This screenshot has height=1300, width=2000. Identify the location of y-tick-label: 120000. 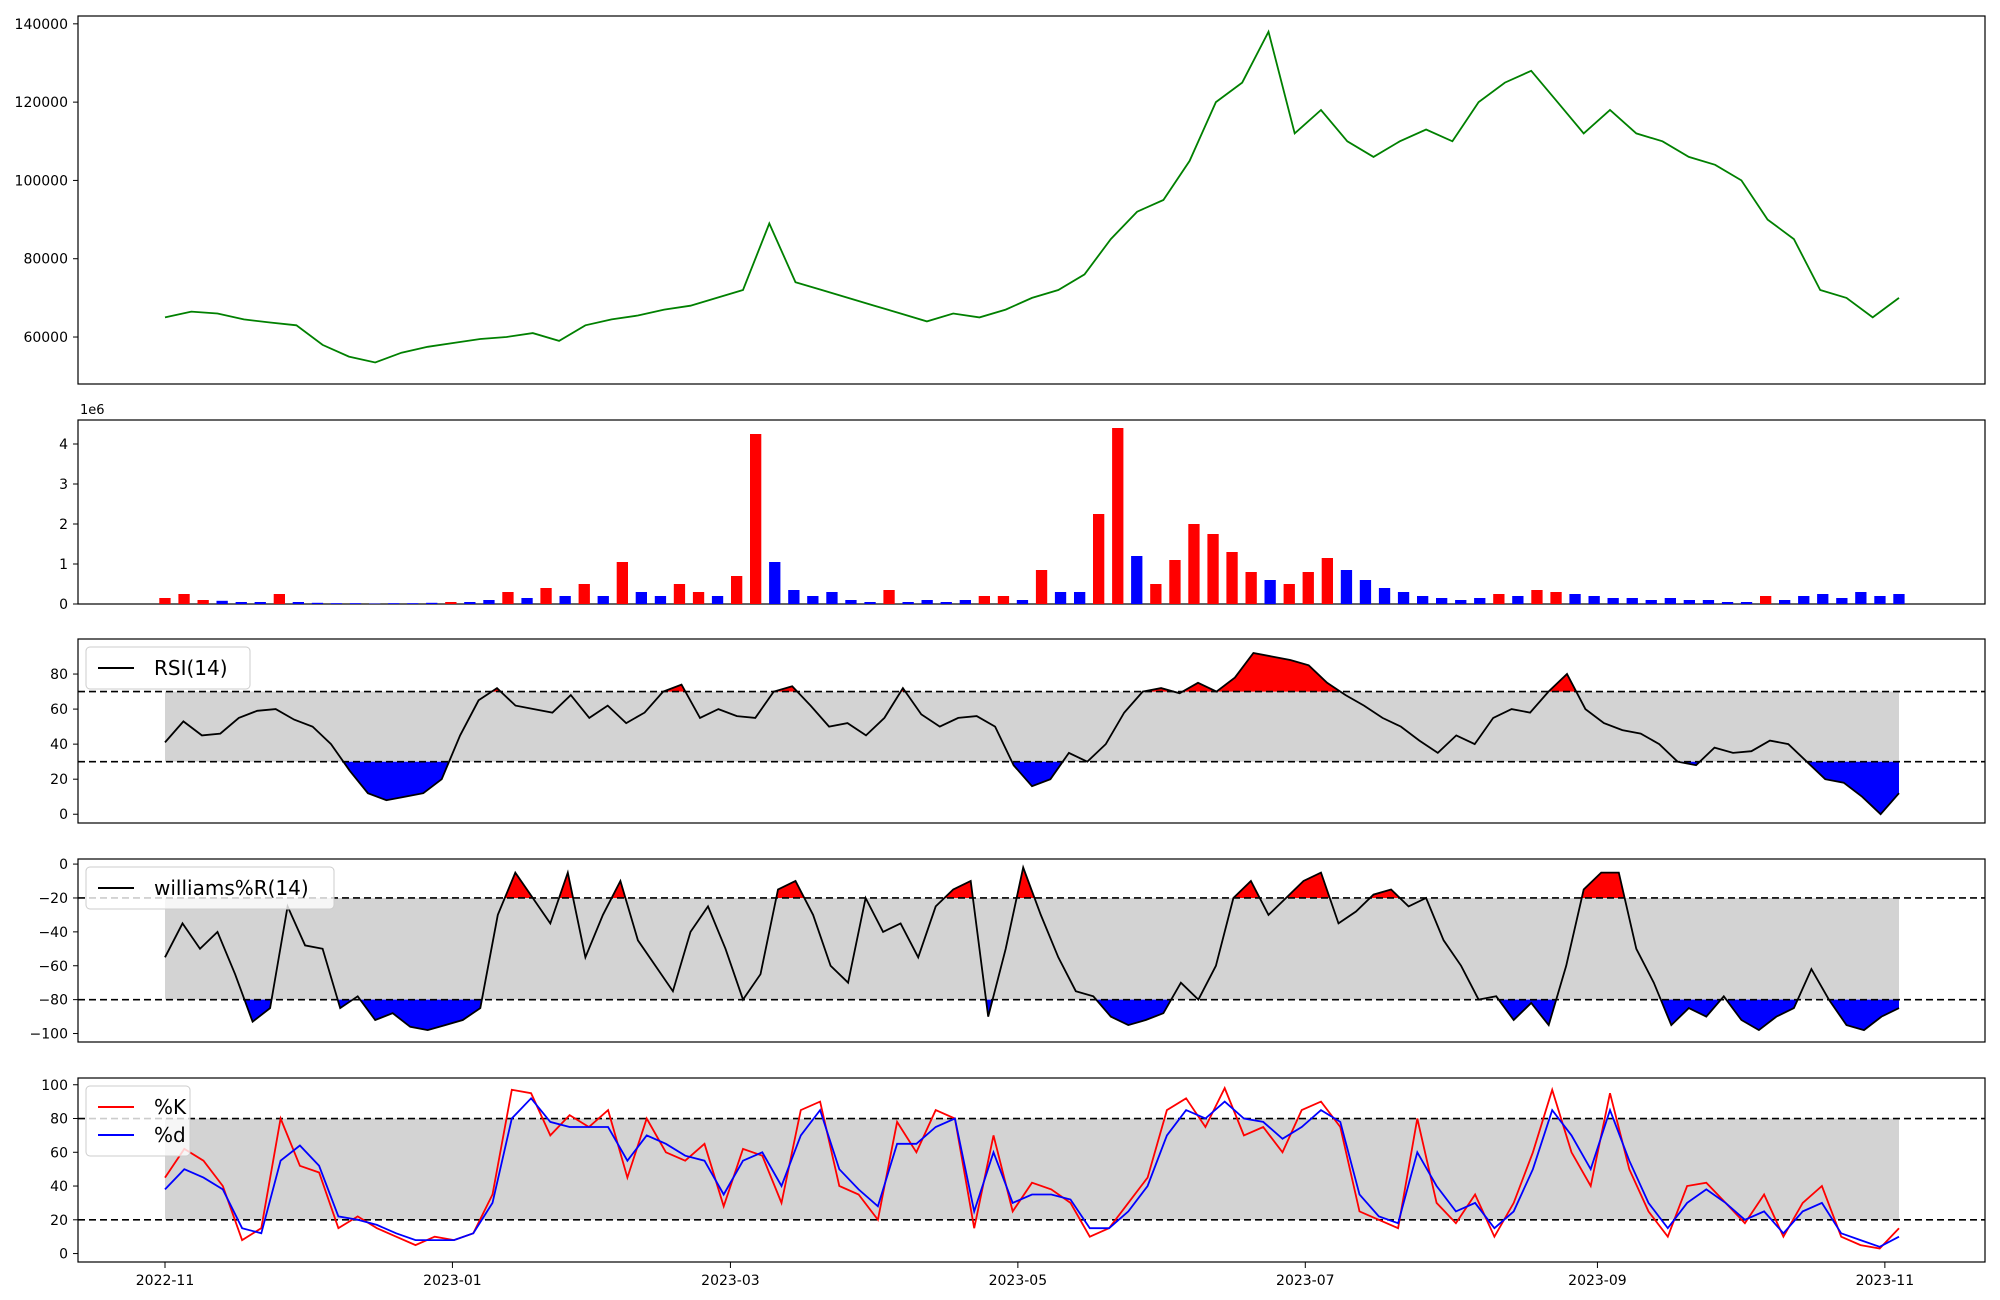
(41, 103).